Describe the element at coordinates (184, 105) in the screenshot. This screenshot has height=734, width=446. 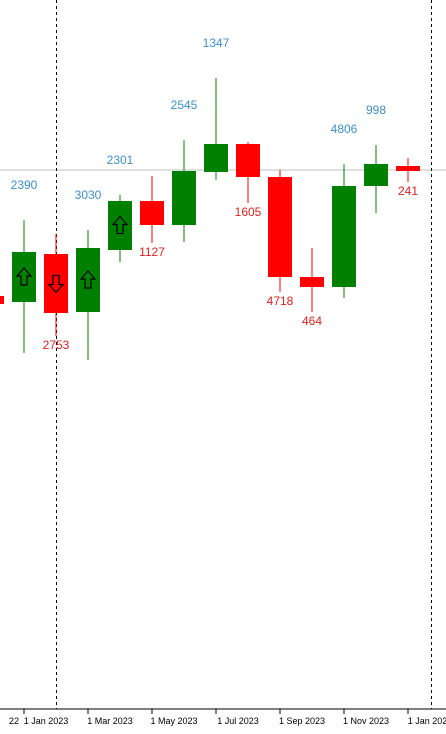
I see `high-label: 2545` at that location.